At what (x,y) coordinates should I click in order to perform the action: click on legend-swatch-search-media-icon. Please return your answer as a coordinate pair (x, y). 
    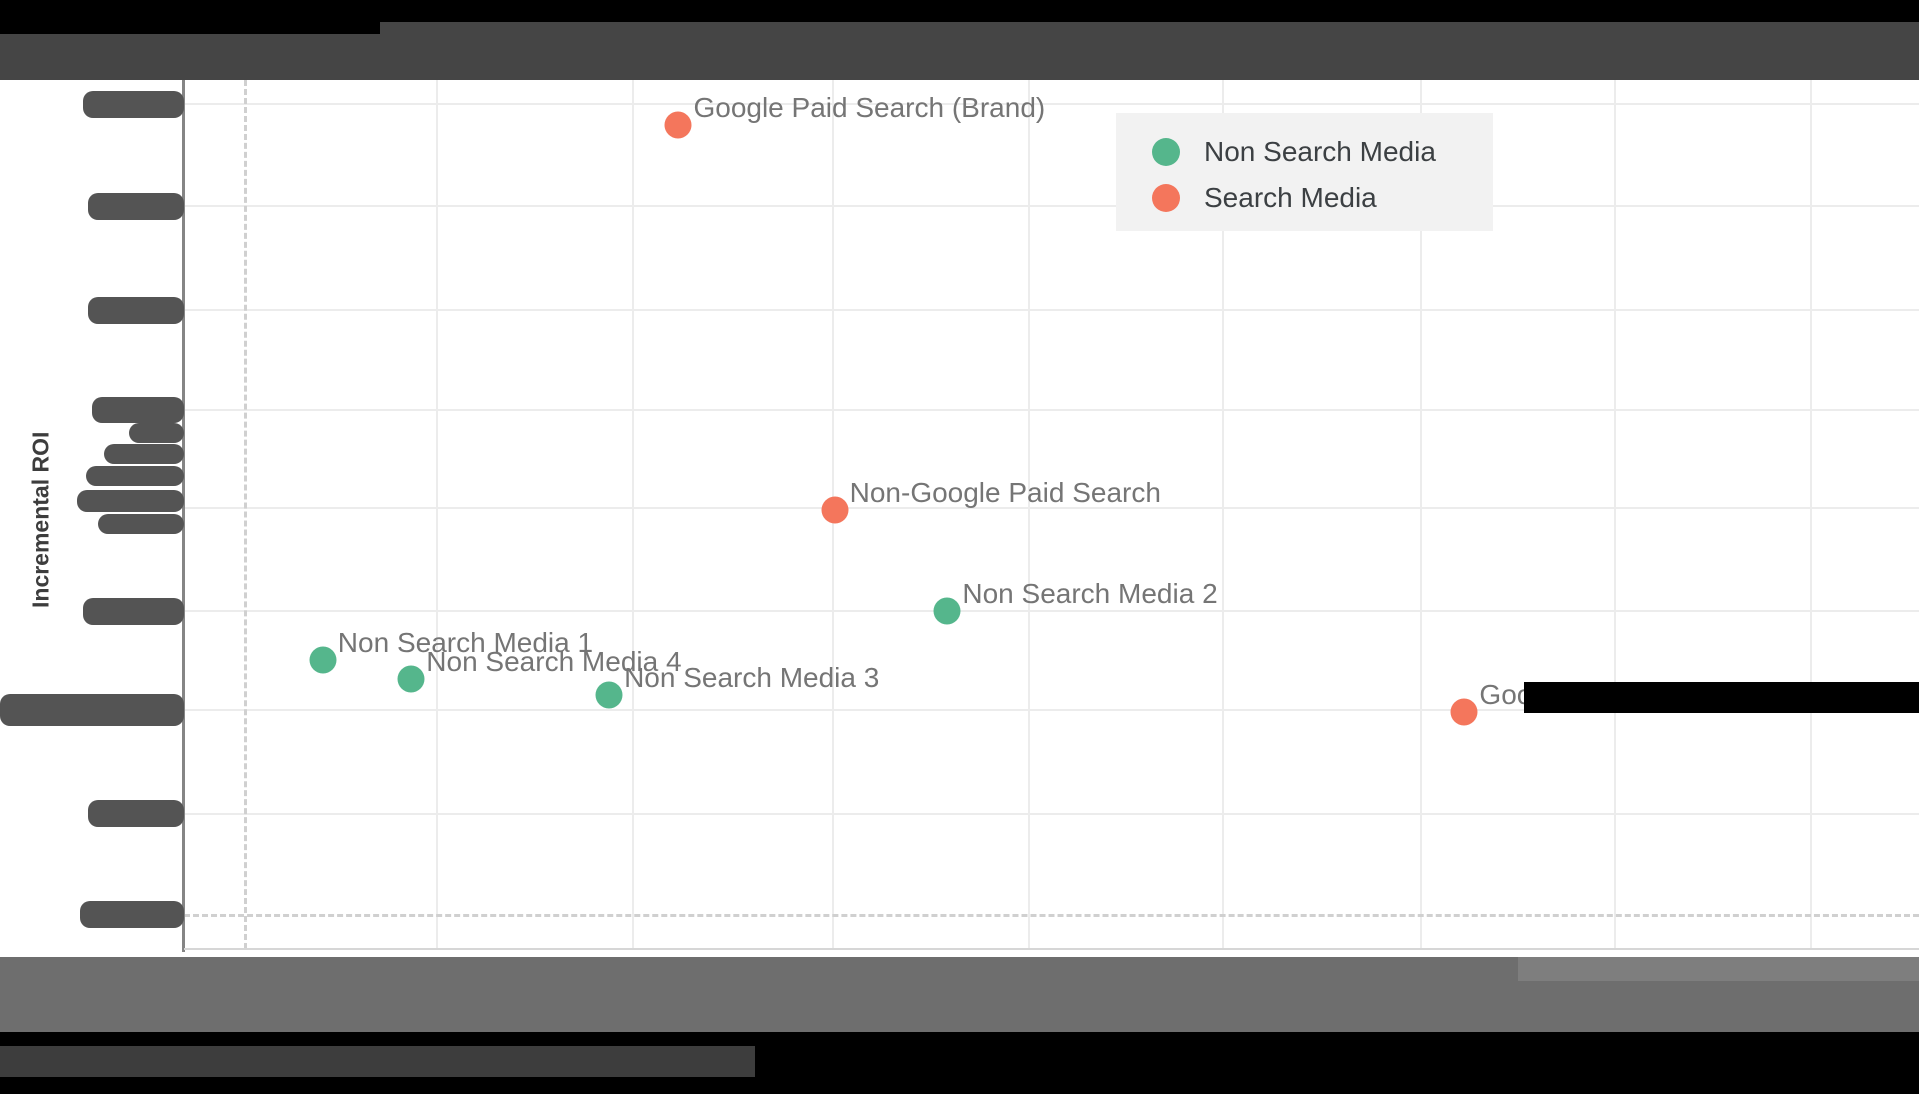
    Looking at the image, I should click on (1166, 198).